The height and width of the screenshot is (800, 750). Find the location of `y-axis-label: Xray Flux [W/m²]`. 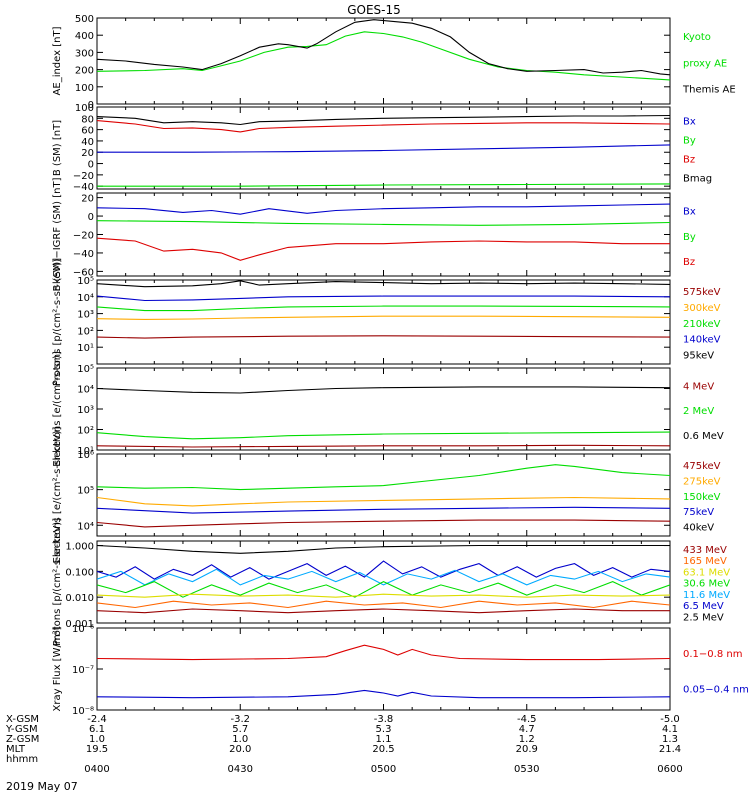

y-axis-label: Xray Flux [W/m²] is located at coordinates (57, 668).